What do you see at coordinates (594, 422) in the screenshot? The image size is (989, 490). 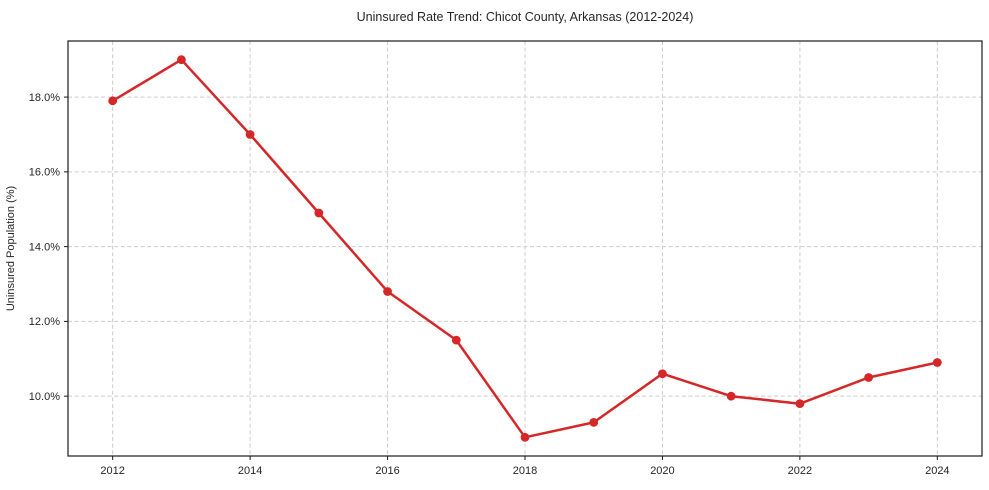 I see `data-point-2019` at bounding box center [594, 422].